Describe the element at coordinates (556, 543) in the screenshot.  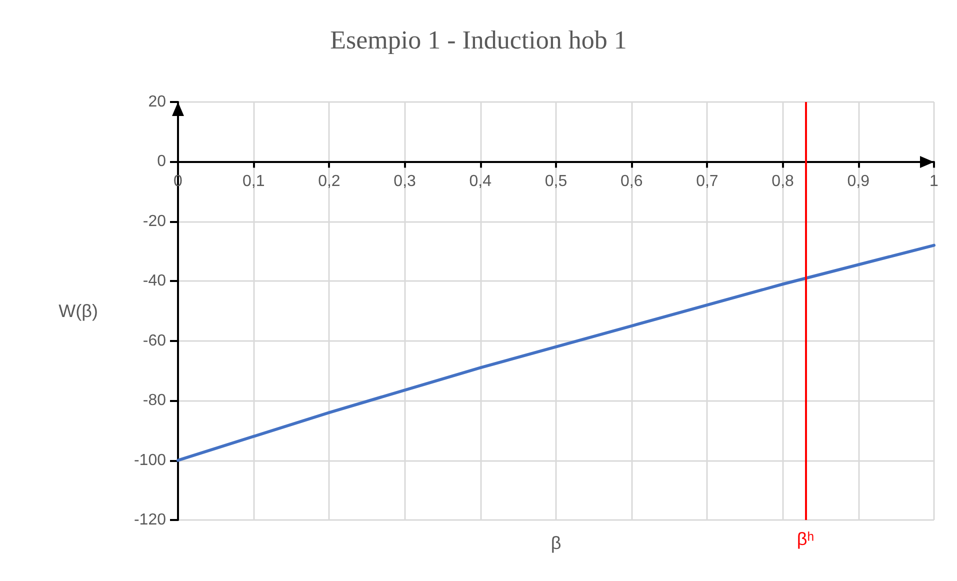
I see `x-axis-title: β` at that location.